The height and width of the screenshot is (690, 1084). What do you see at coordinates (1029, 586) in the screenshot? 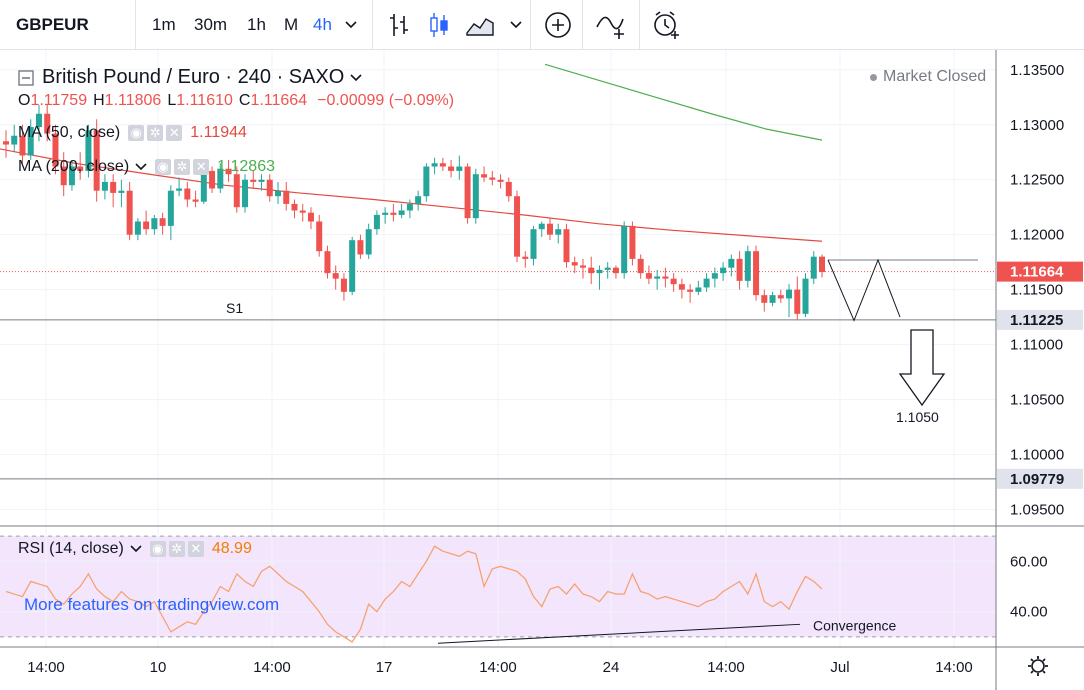
I see `rsi-axis: 40.00 60.00` at bounding box center [1029, 586].